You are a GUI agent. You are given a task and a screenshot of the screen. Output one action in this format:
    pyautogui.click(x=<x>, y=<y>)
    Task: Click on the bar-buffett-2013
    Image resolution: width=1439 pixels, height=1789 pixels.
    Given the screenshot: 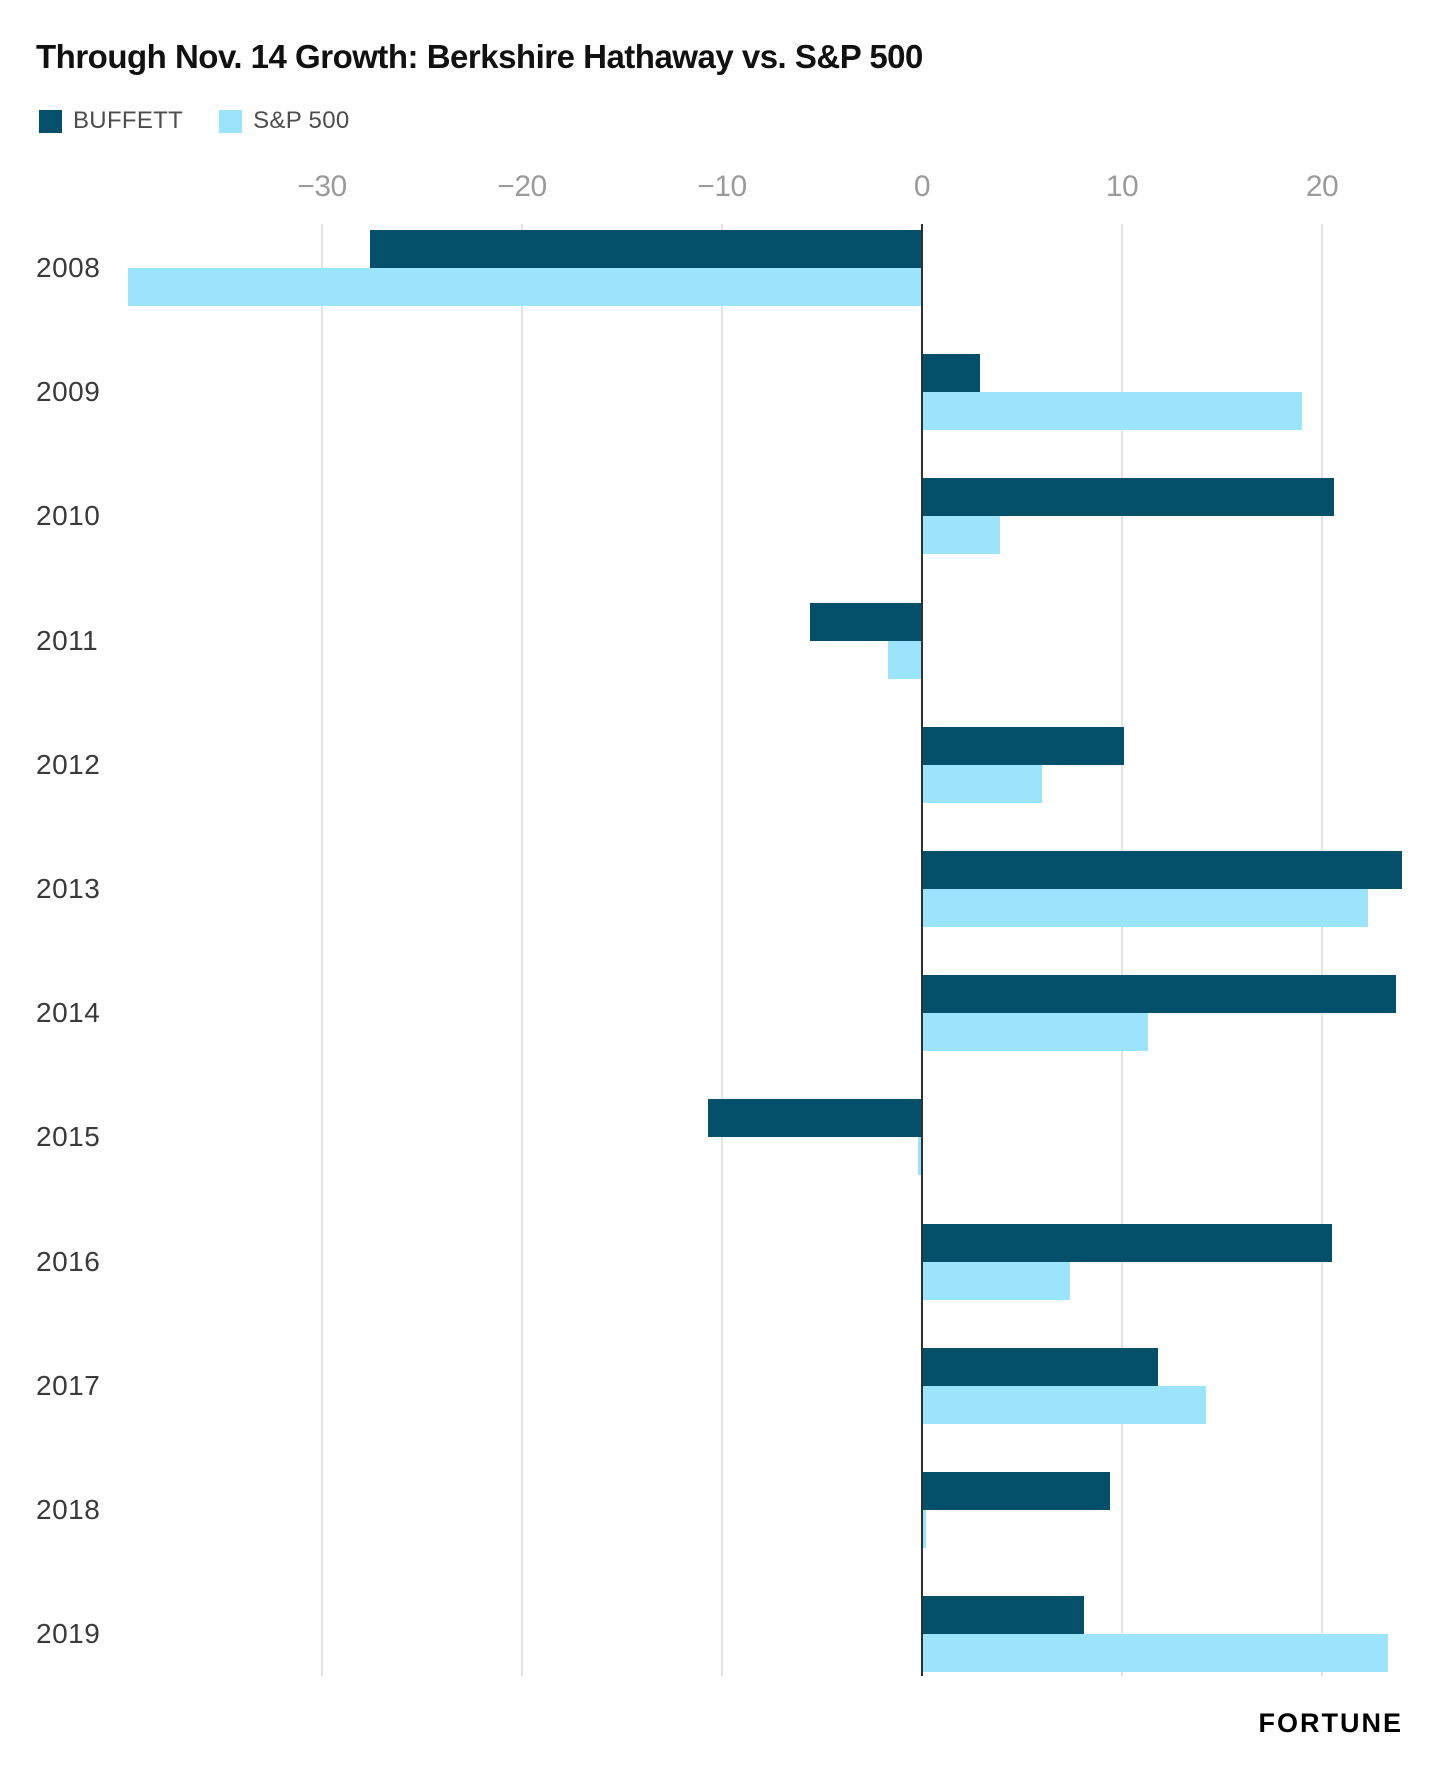 What is the action you would take?
    pyautogui.click(x=1162, y=870)
    